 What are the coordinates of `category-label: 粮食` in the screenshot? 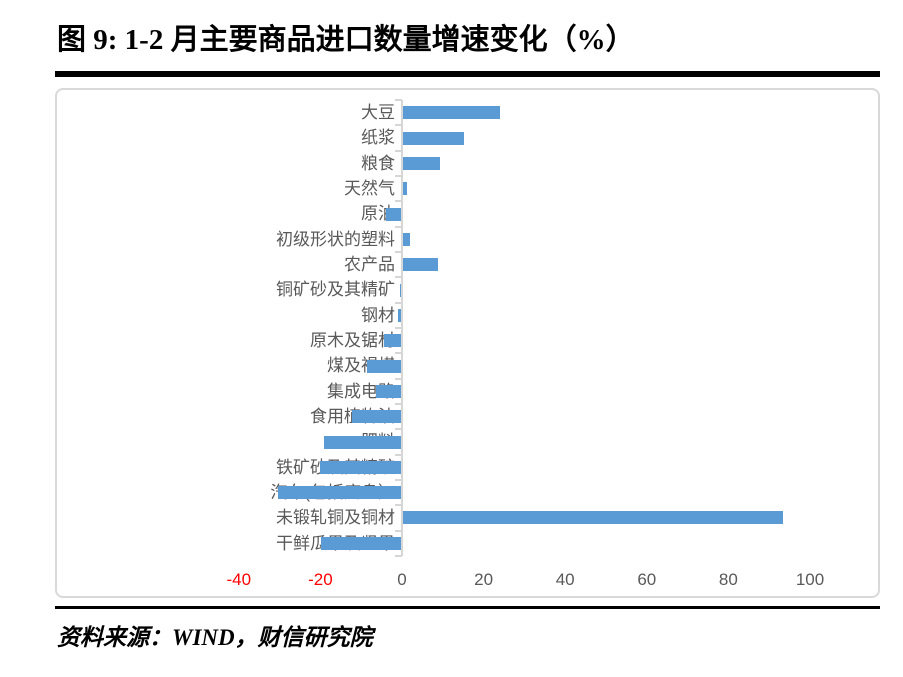 It's located at (378, 163).